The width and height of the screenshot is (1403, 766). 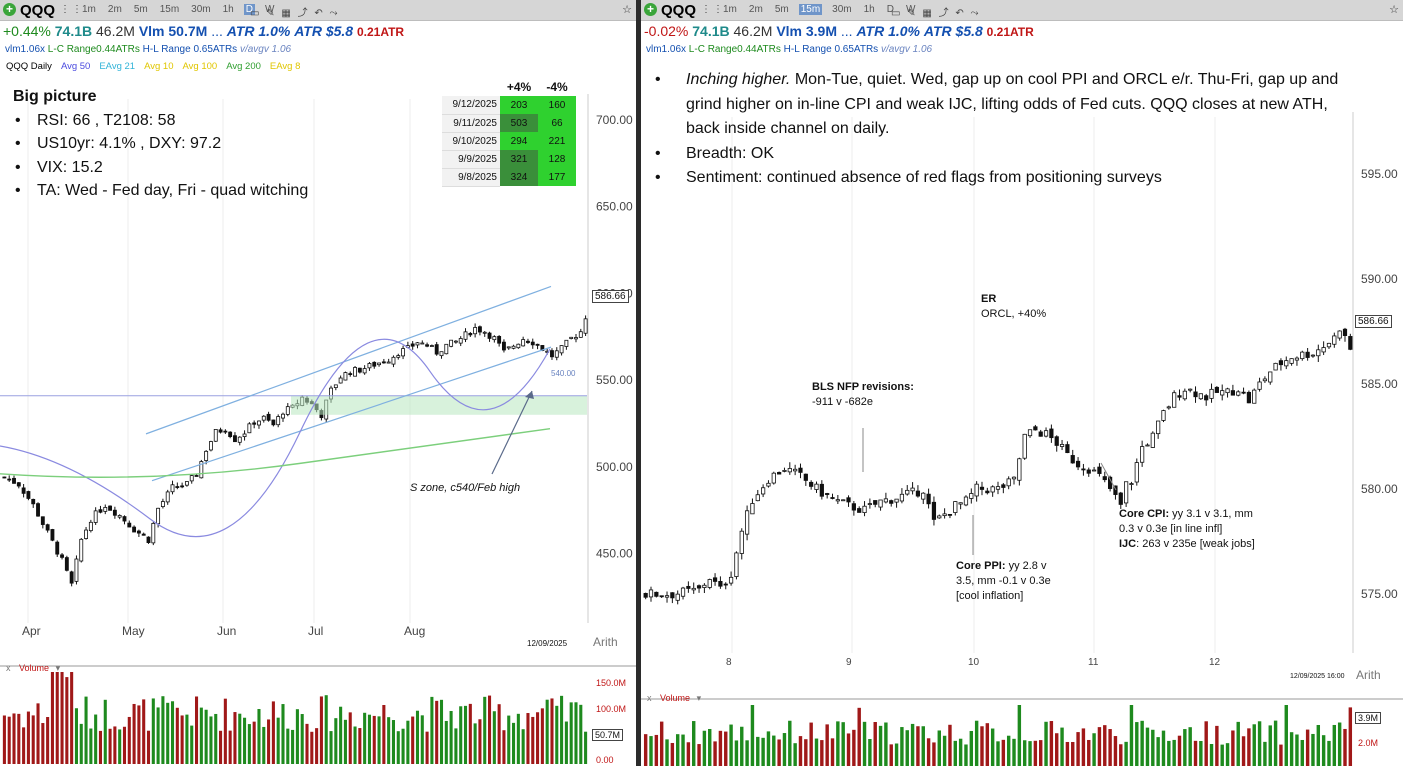 I want to click on ijc-body: : 263 v 235e [weak jobs], so click(x=1195, y=544).